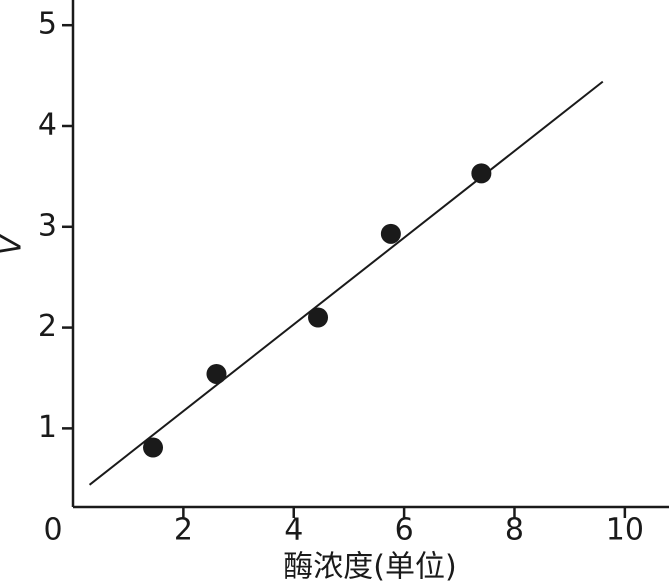  I want to click on x-tick-label: 2, so click(183, 530).